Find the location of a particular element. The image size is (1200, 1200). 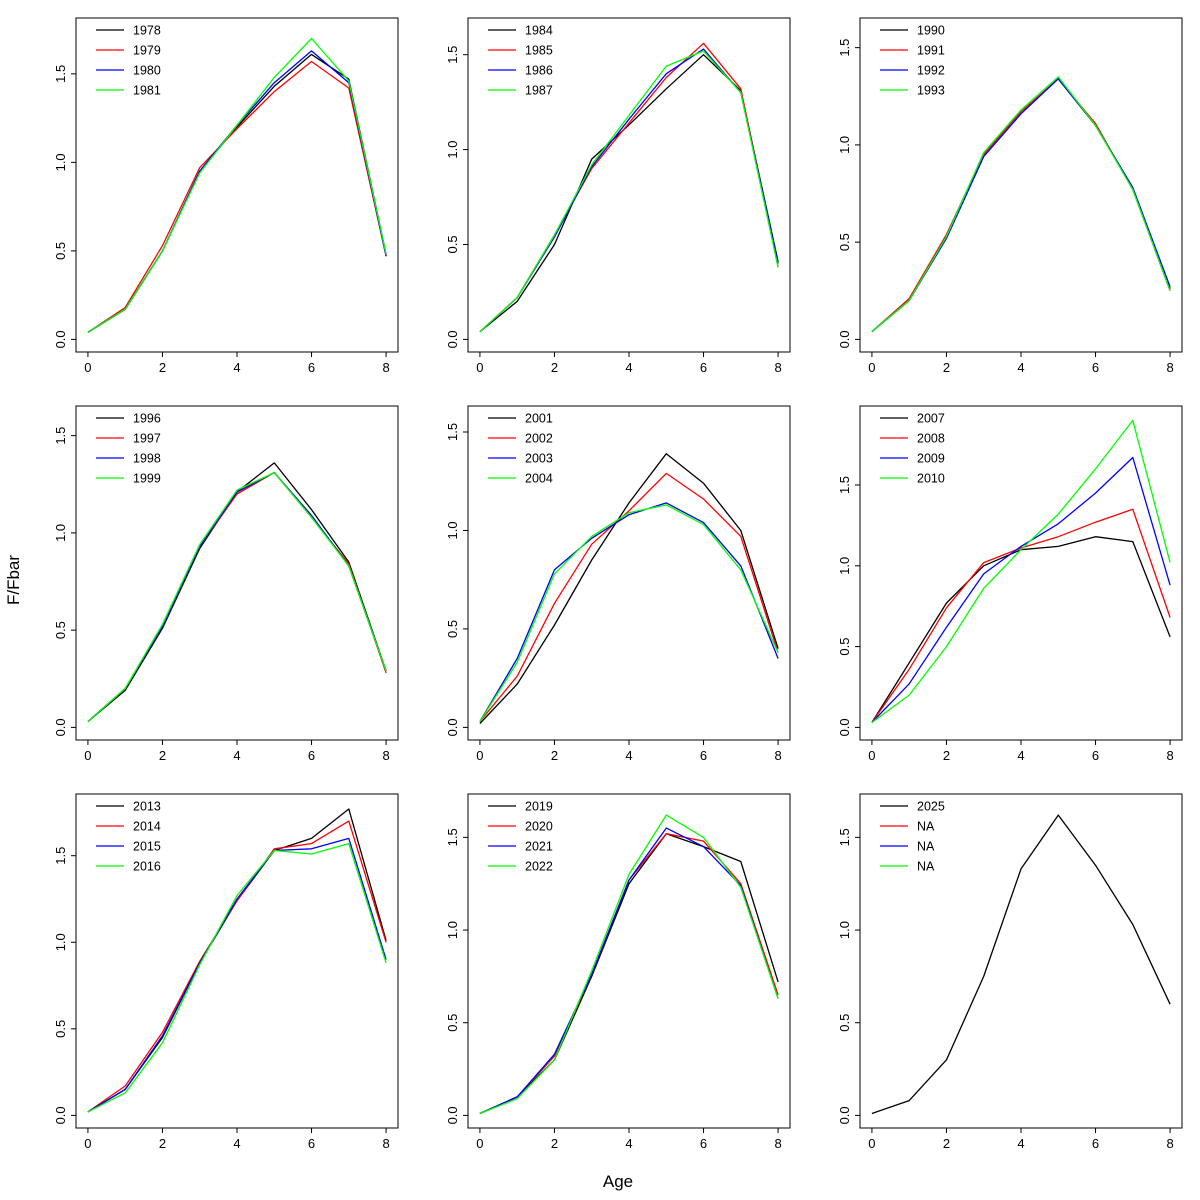

series-line-1993 is located at coordinates (1021, 204).